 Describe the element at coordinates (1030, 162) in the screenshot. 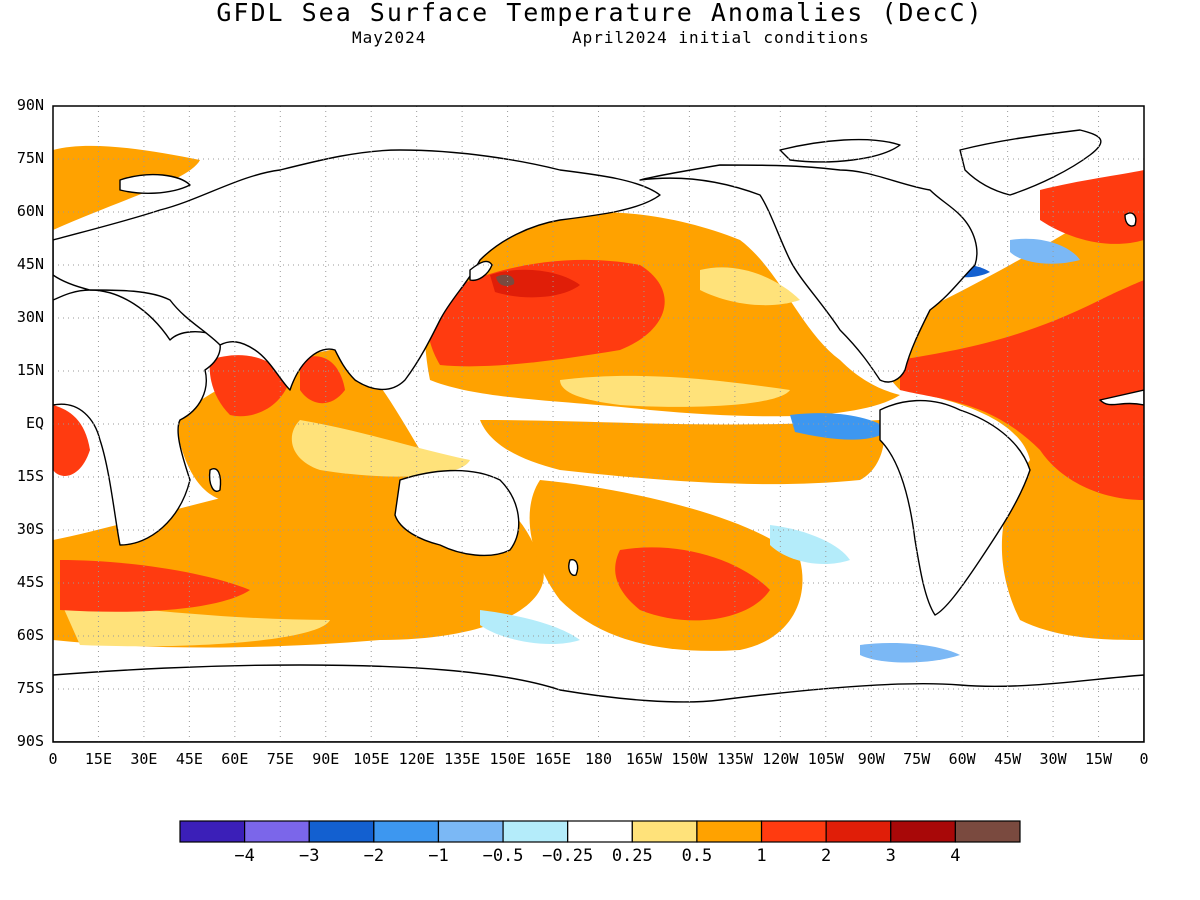

I see `greenland-landmass` at that location.